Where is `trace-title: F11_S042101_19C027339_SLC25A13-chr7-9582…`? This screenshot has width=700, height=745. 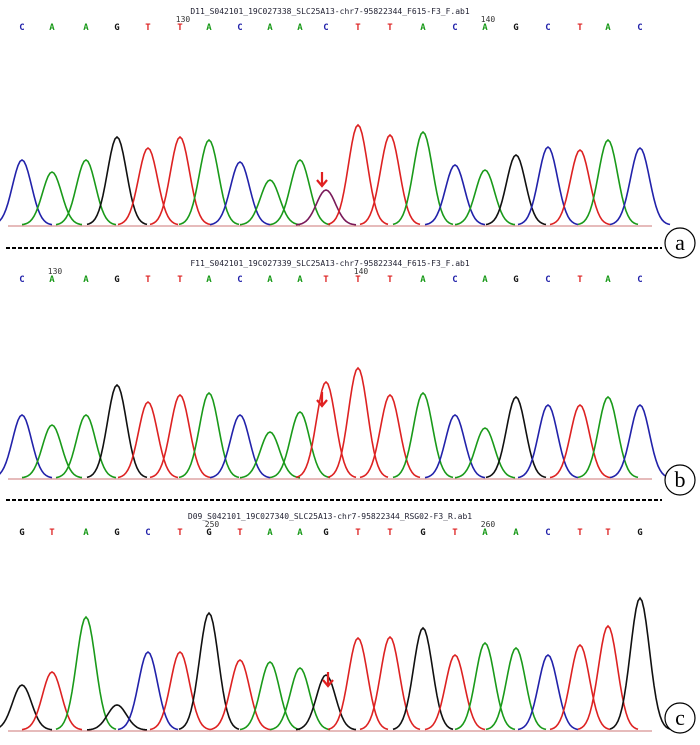
trace-title: F11_S042101_19C027339_SLC25A13-chr7-9582… is located at coordinates (330, 263).